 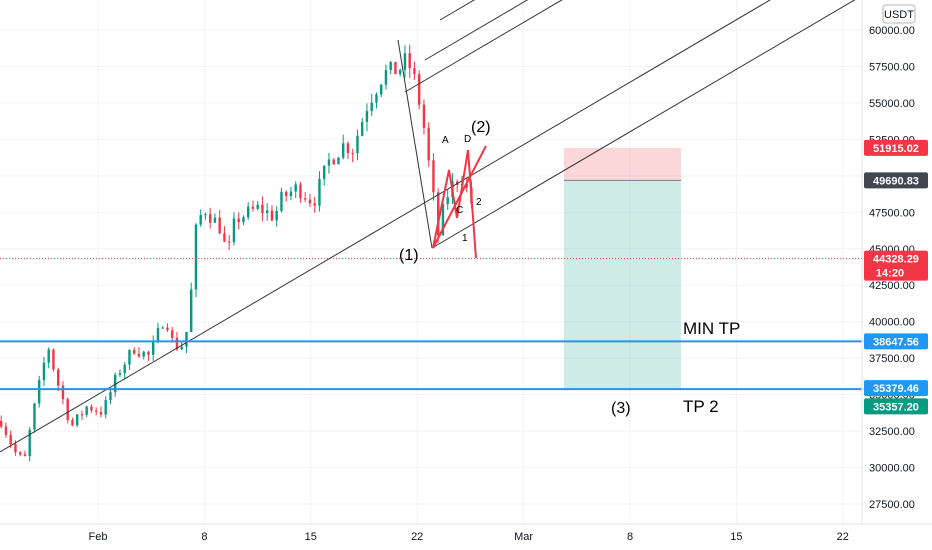 I want to click on wave-label-sub-2: 2, so click(x=479, y=202).